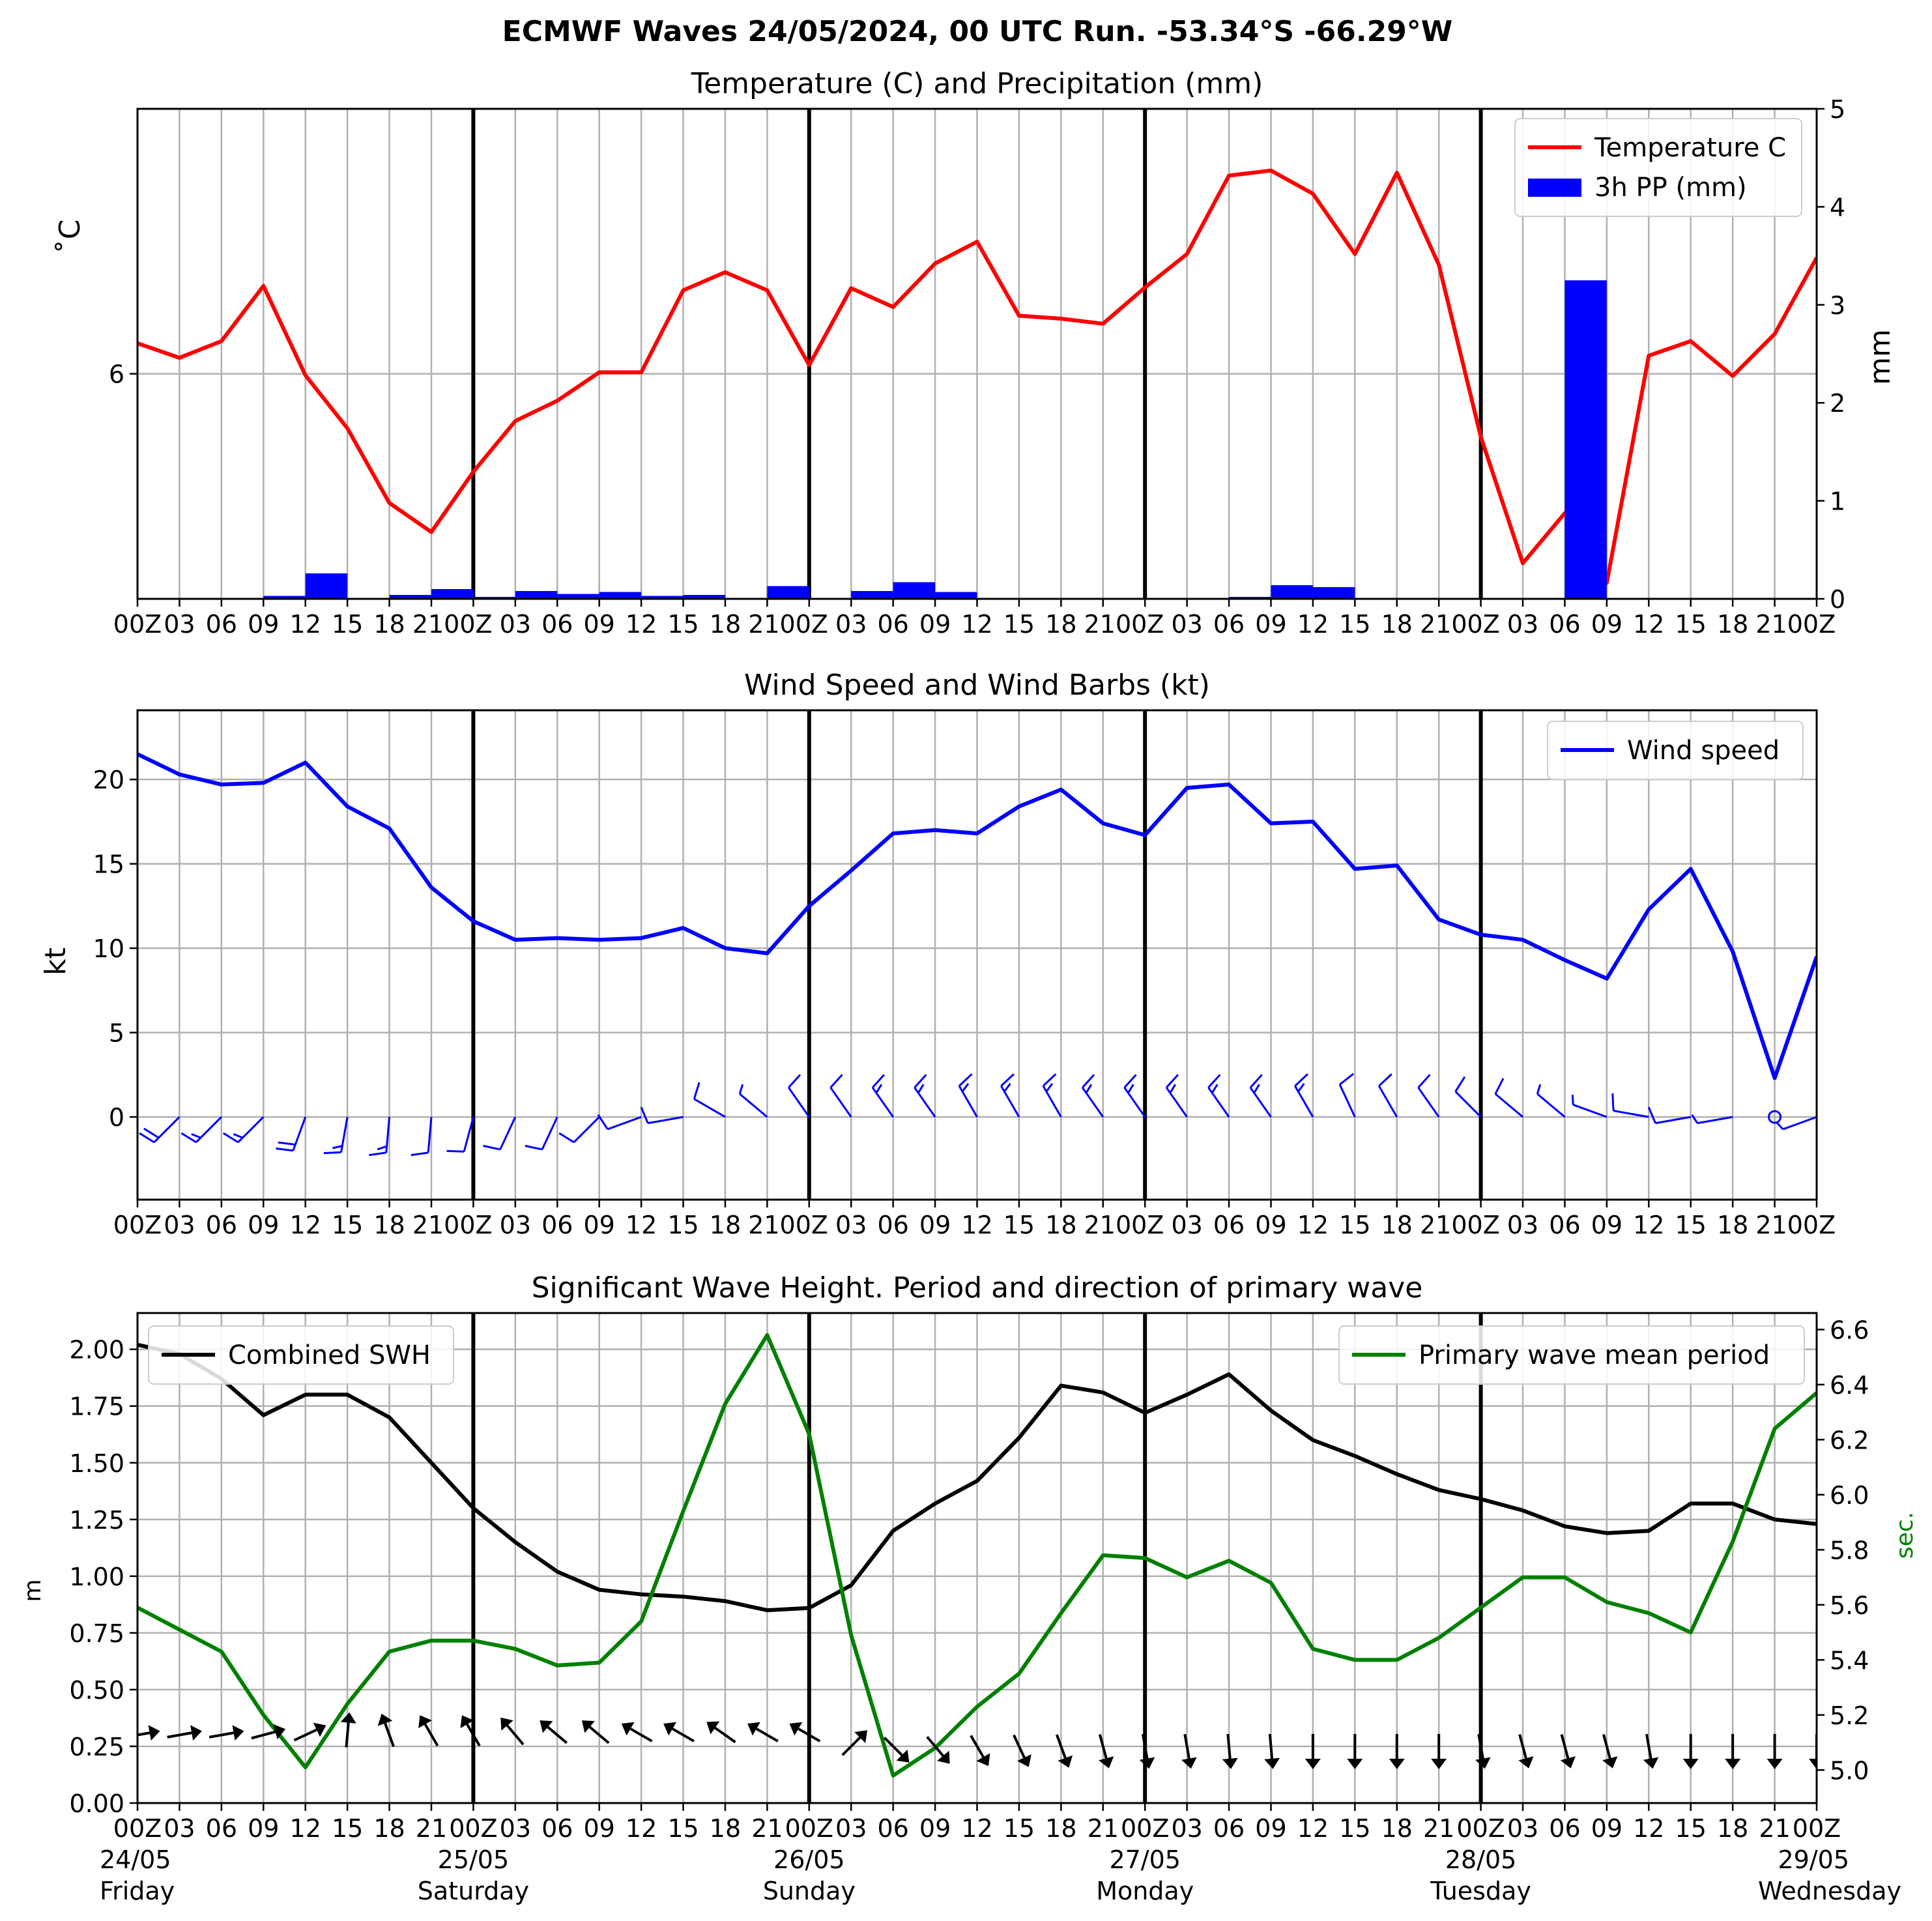 The image size is (1932, 1921). What do you see at coordinates (96, 1633) in the screenshot?
I see `y-tick-label: 0.75` at bounding box center [96, 1633].